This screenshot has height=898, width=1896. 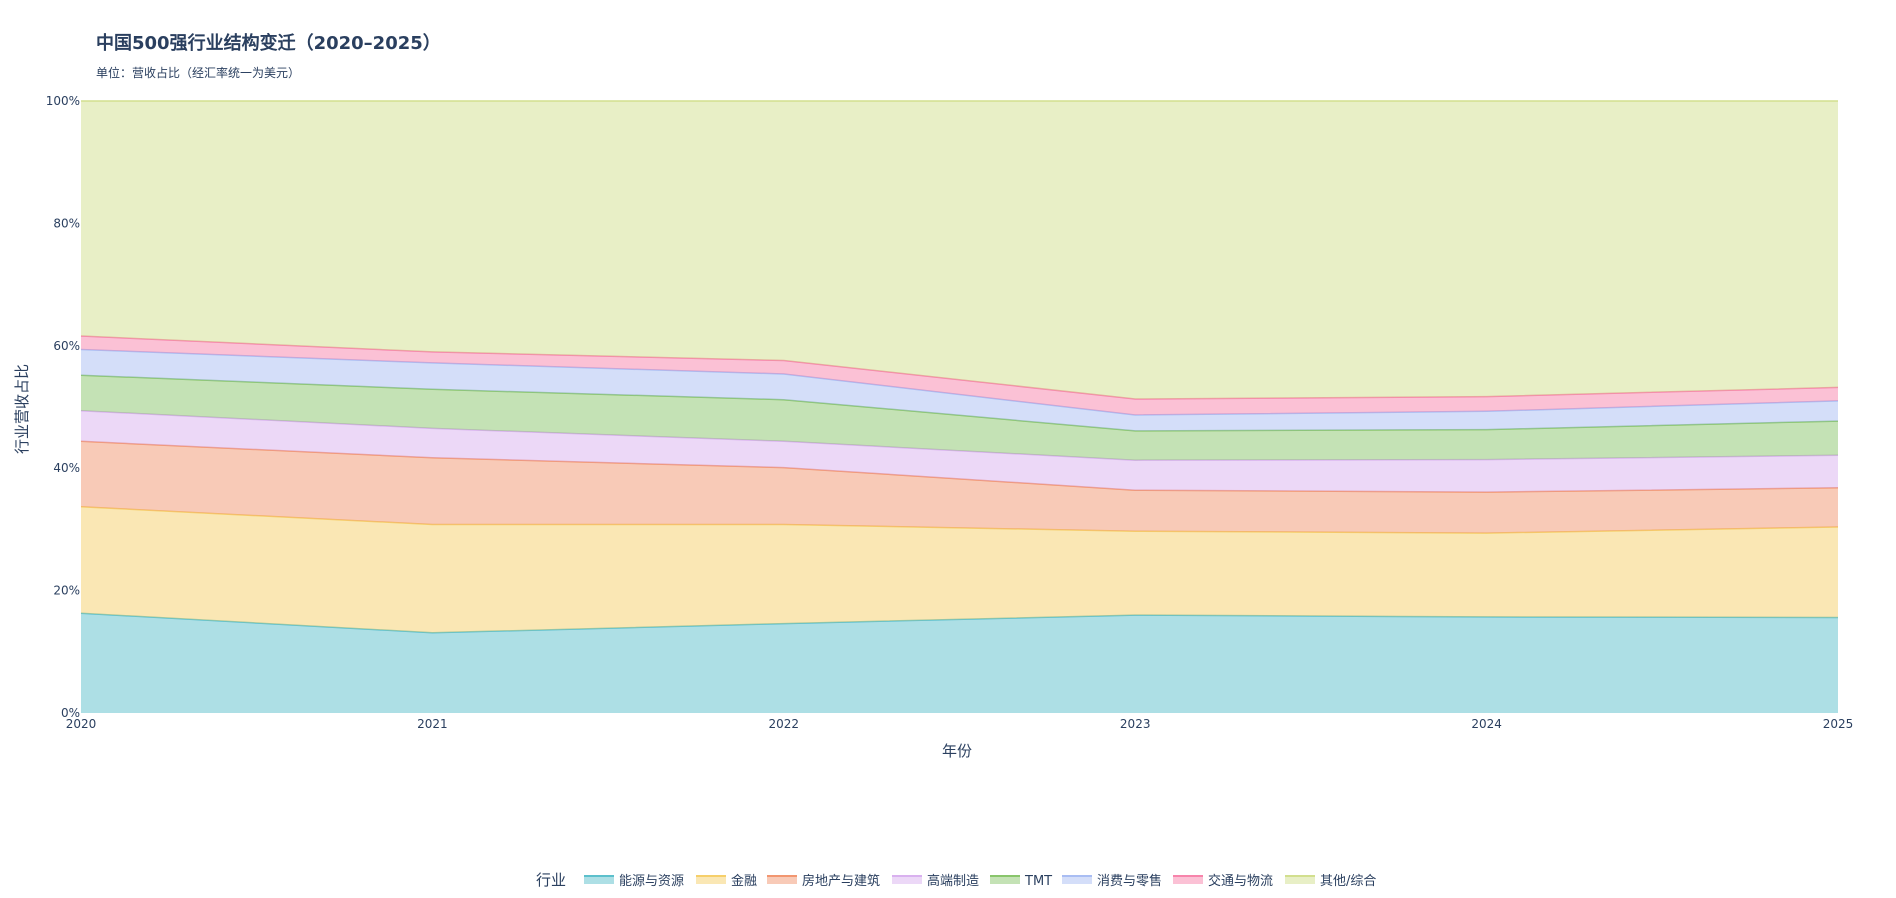 What do you see at coordinates (1348, 881) in the screenshot?
I see `legend-label: 其他/综合` at bounding box center [1348, 881].